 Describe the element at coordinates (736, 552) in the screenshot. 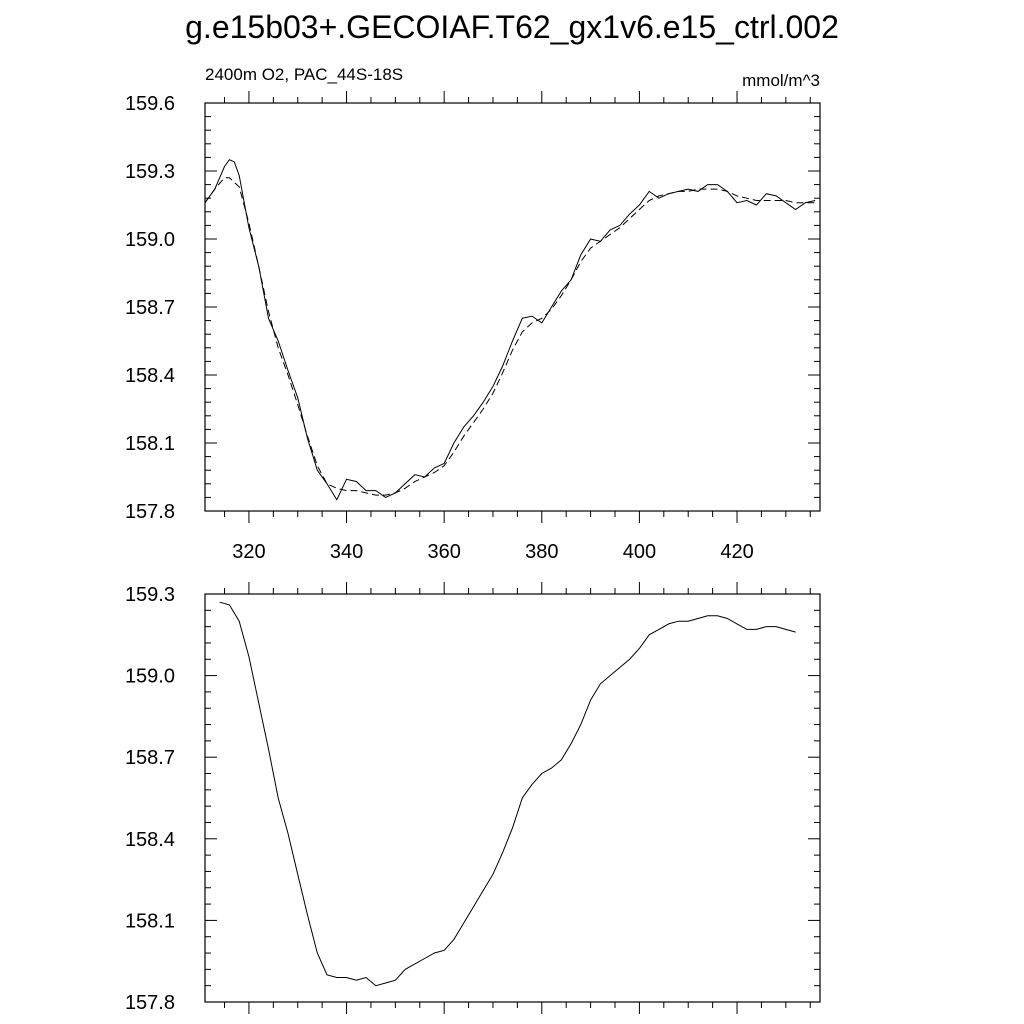

I see `x-tick-label: 420` at that location.